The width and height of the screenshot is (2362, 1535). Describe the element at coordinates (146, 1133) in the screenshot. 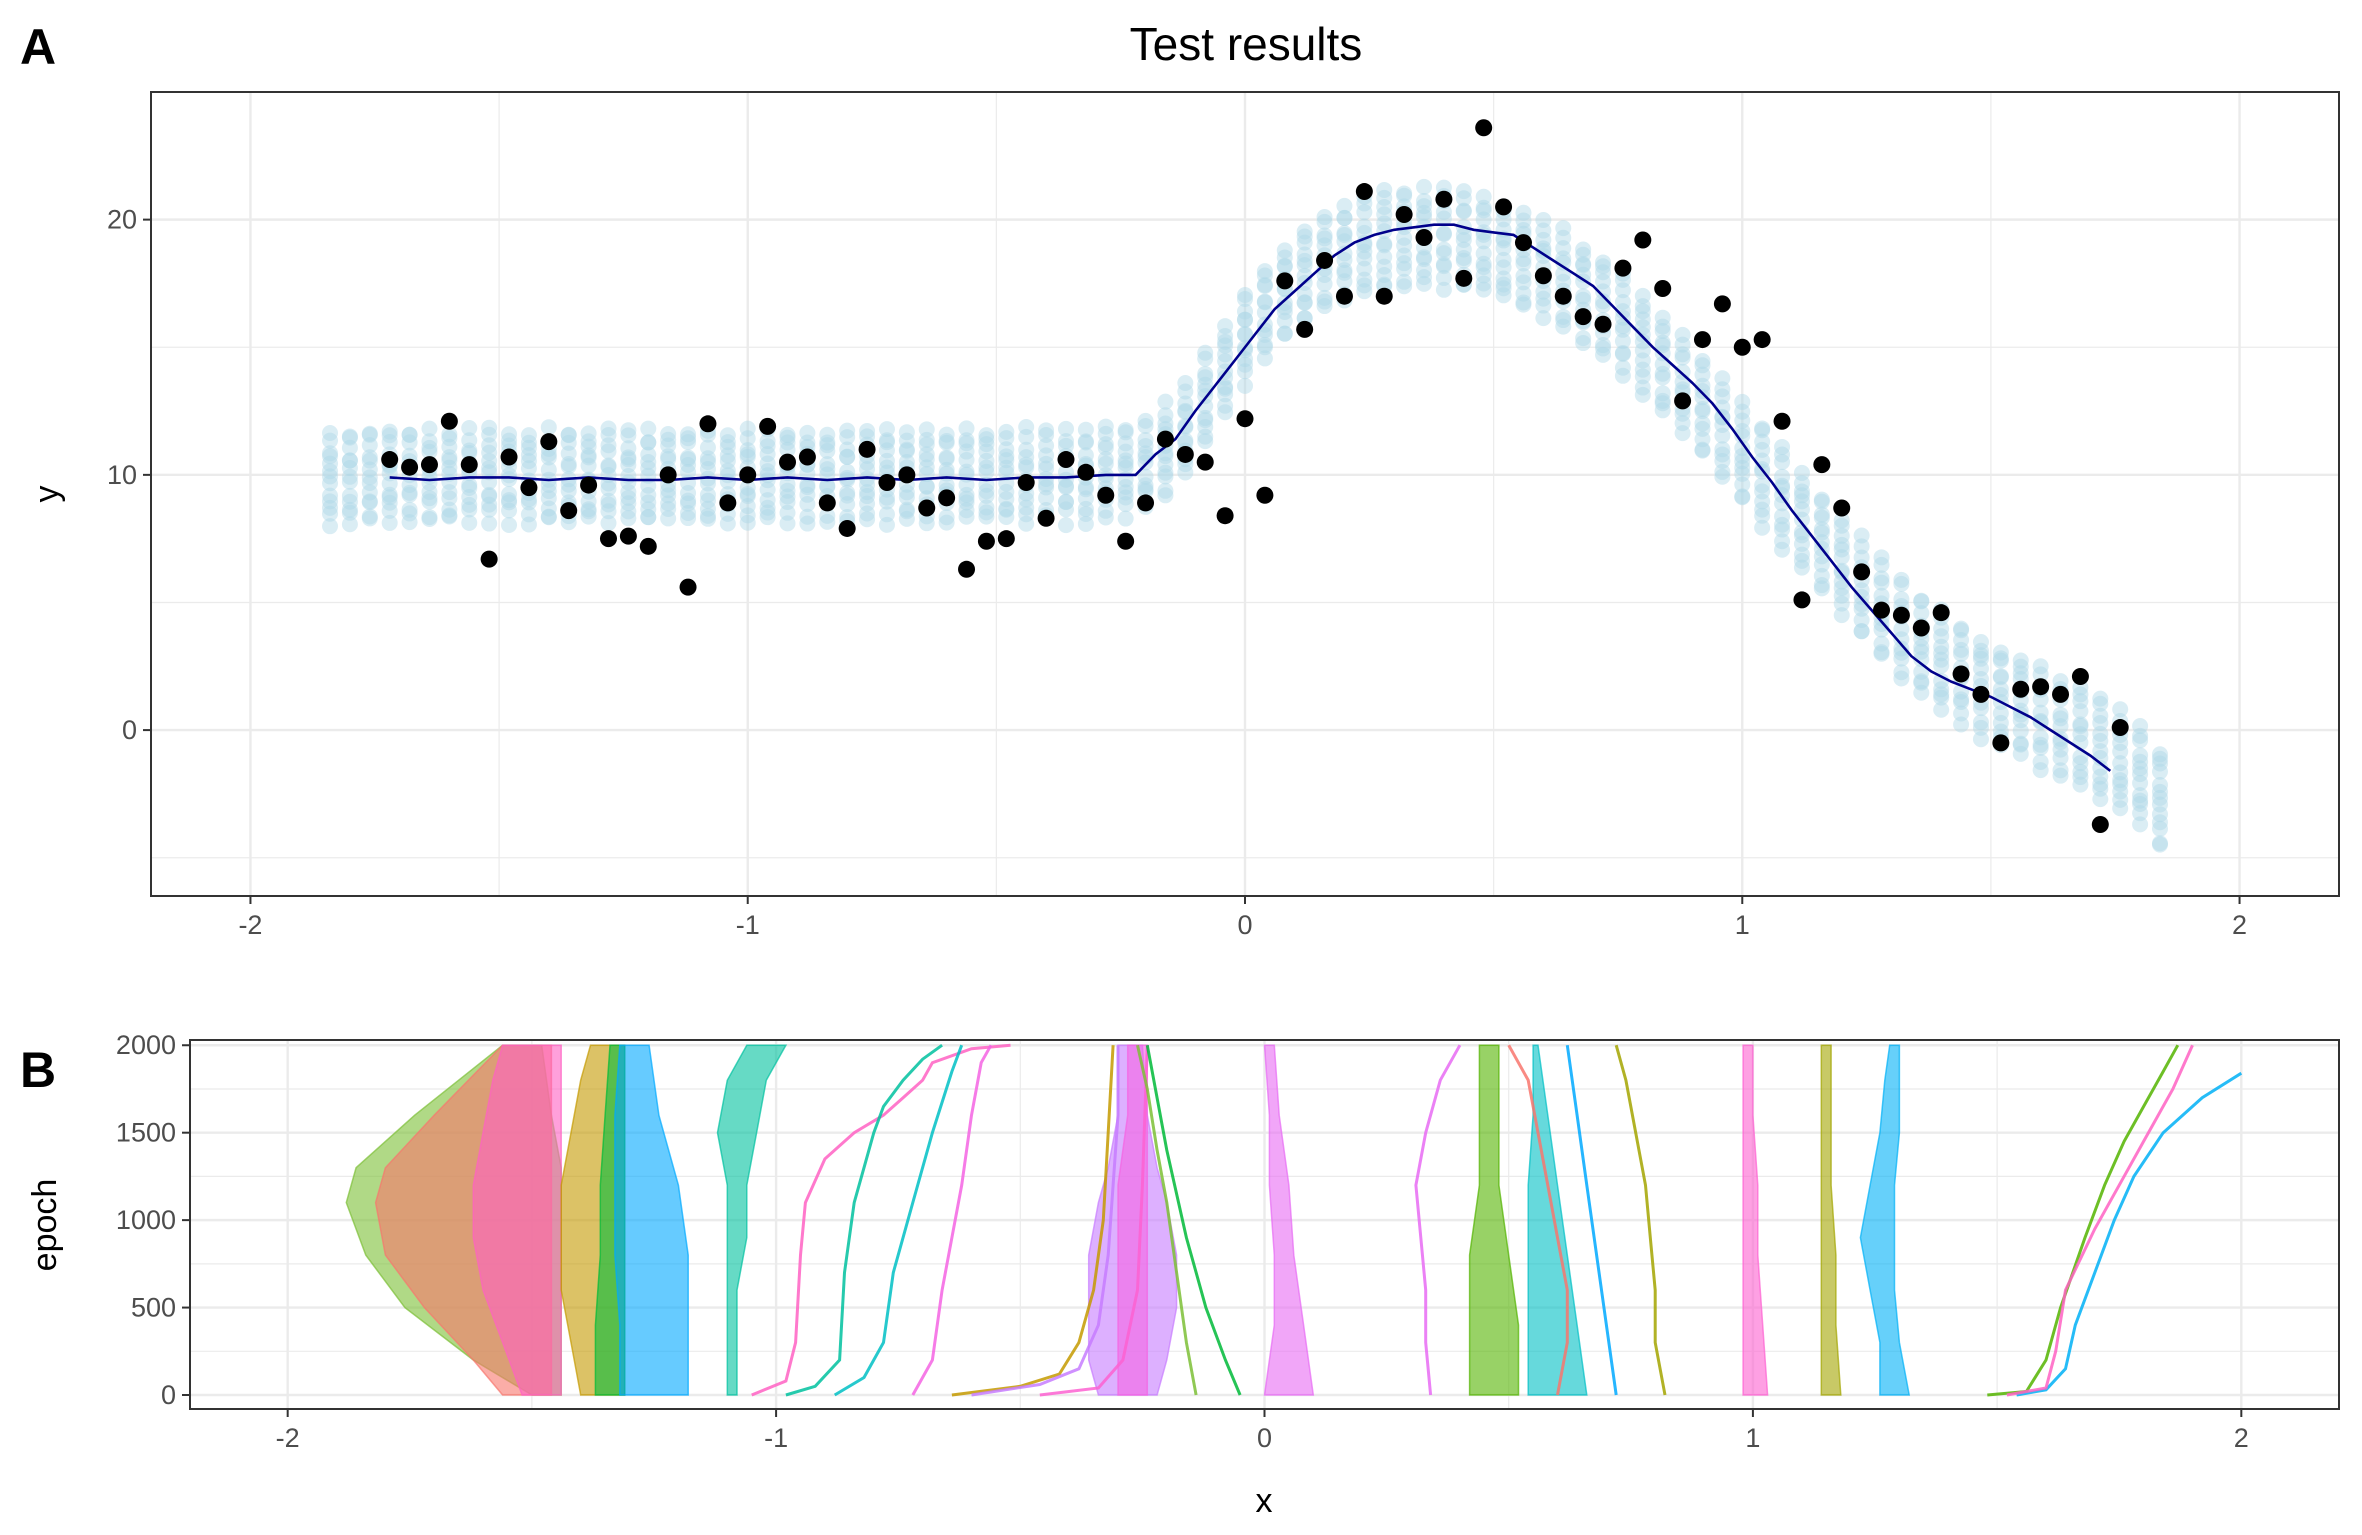

I see `y-tick-label: 1500` at that location.